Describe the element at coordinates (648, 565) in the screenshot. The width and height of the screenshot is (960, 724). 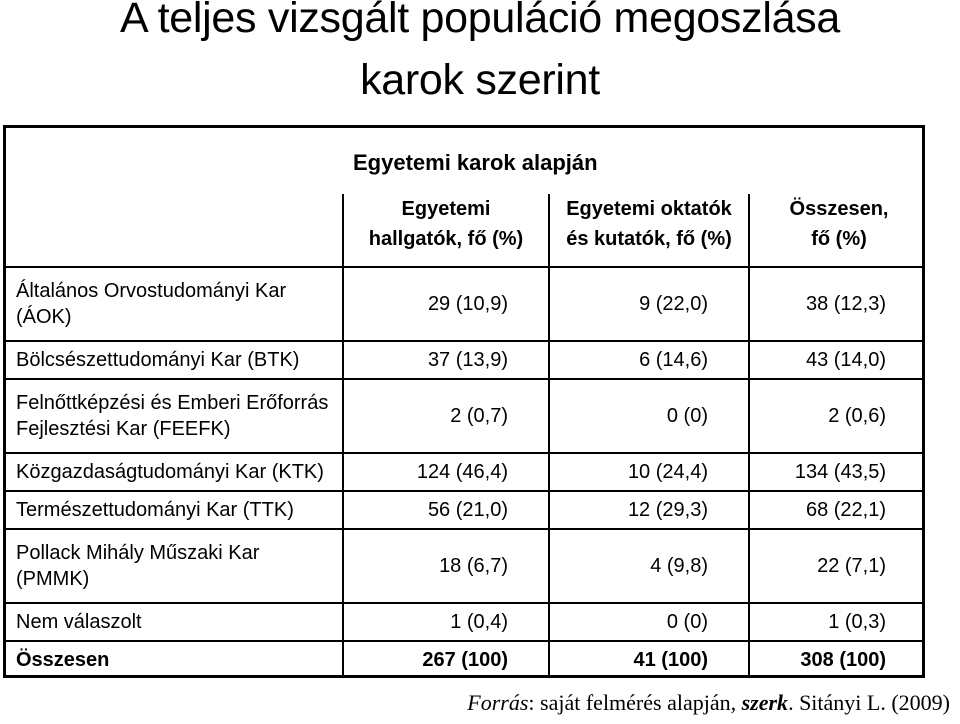
I see `cell-staff: 4 (9,8)` at that location.